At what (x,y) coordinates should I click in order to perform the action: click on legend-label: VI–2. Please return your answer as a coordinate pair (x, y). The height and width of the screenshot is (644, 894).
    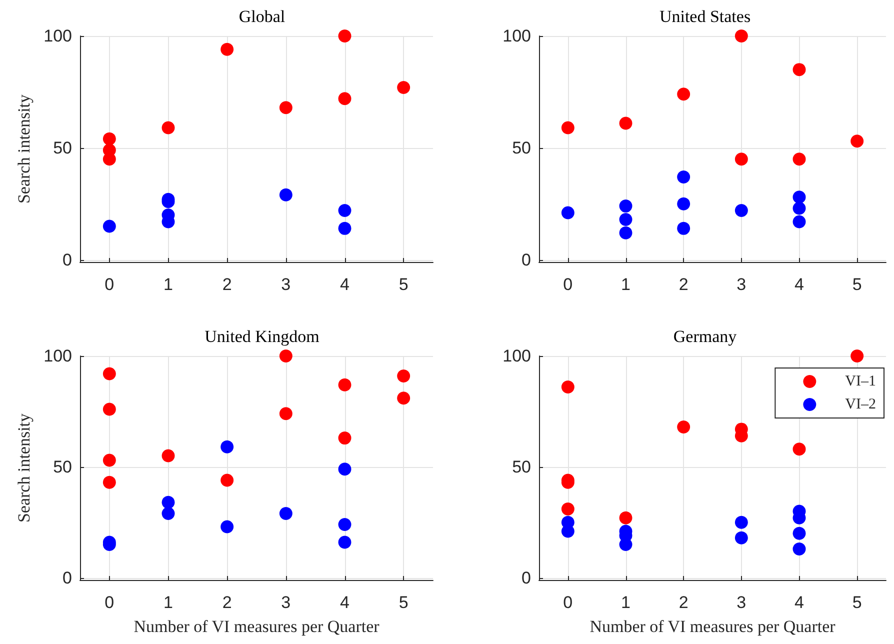
    Looking at the image, I should click on (860, 404).